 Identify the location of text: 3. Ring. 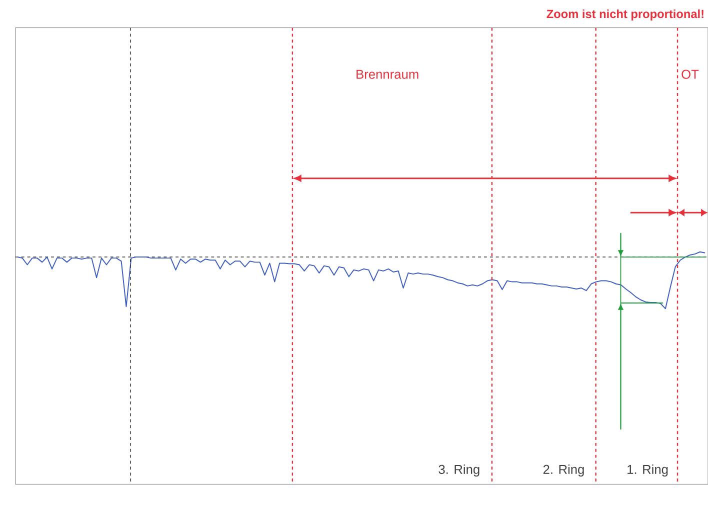
(459, 470).